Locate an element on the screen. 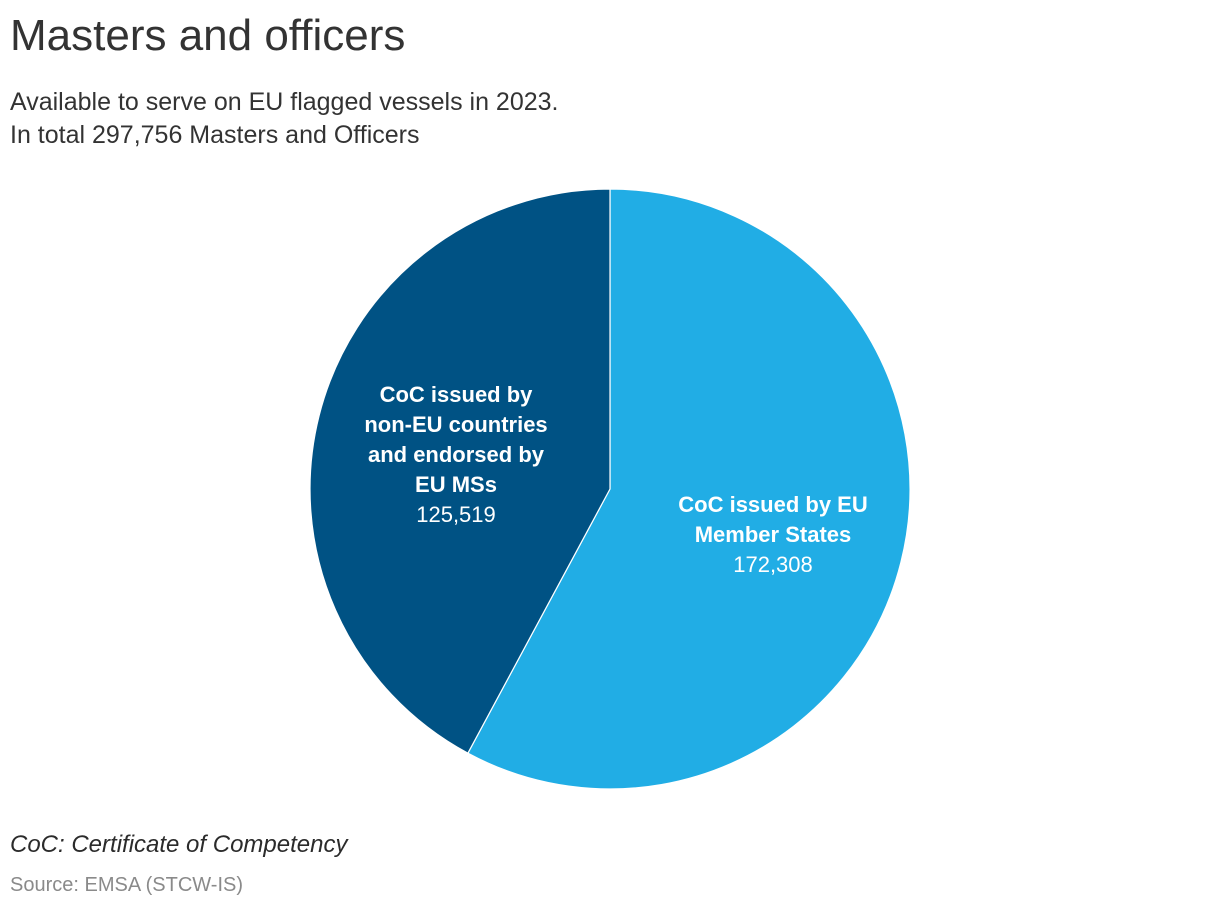  slice-name-line: and endorsed by is located at coordinates (456, 454).